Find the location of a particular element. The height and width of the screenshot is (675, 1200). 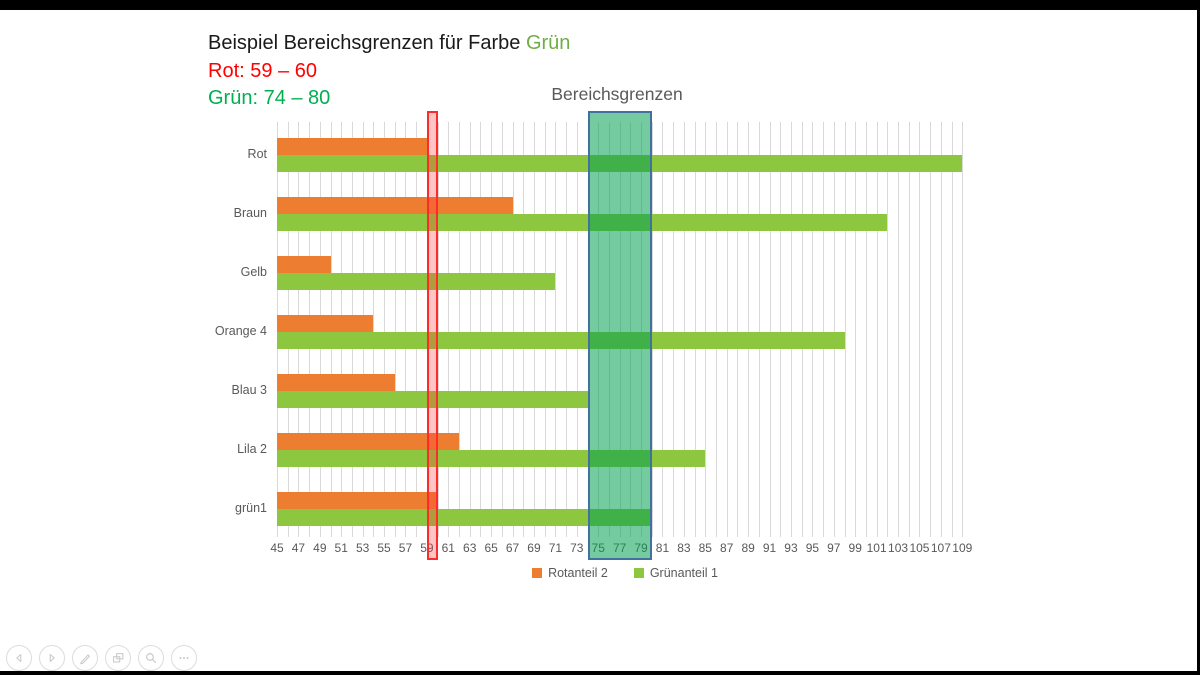

letterbox-bottom is located at coordinates (600, 673).